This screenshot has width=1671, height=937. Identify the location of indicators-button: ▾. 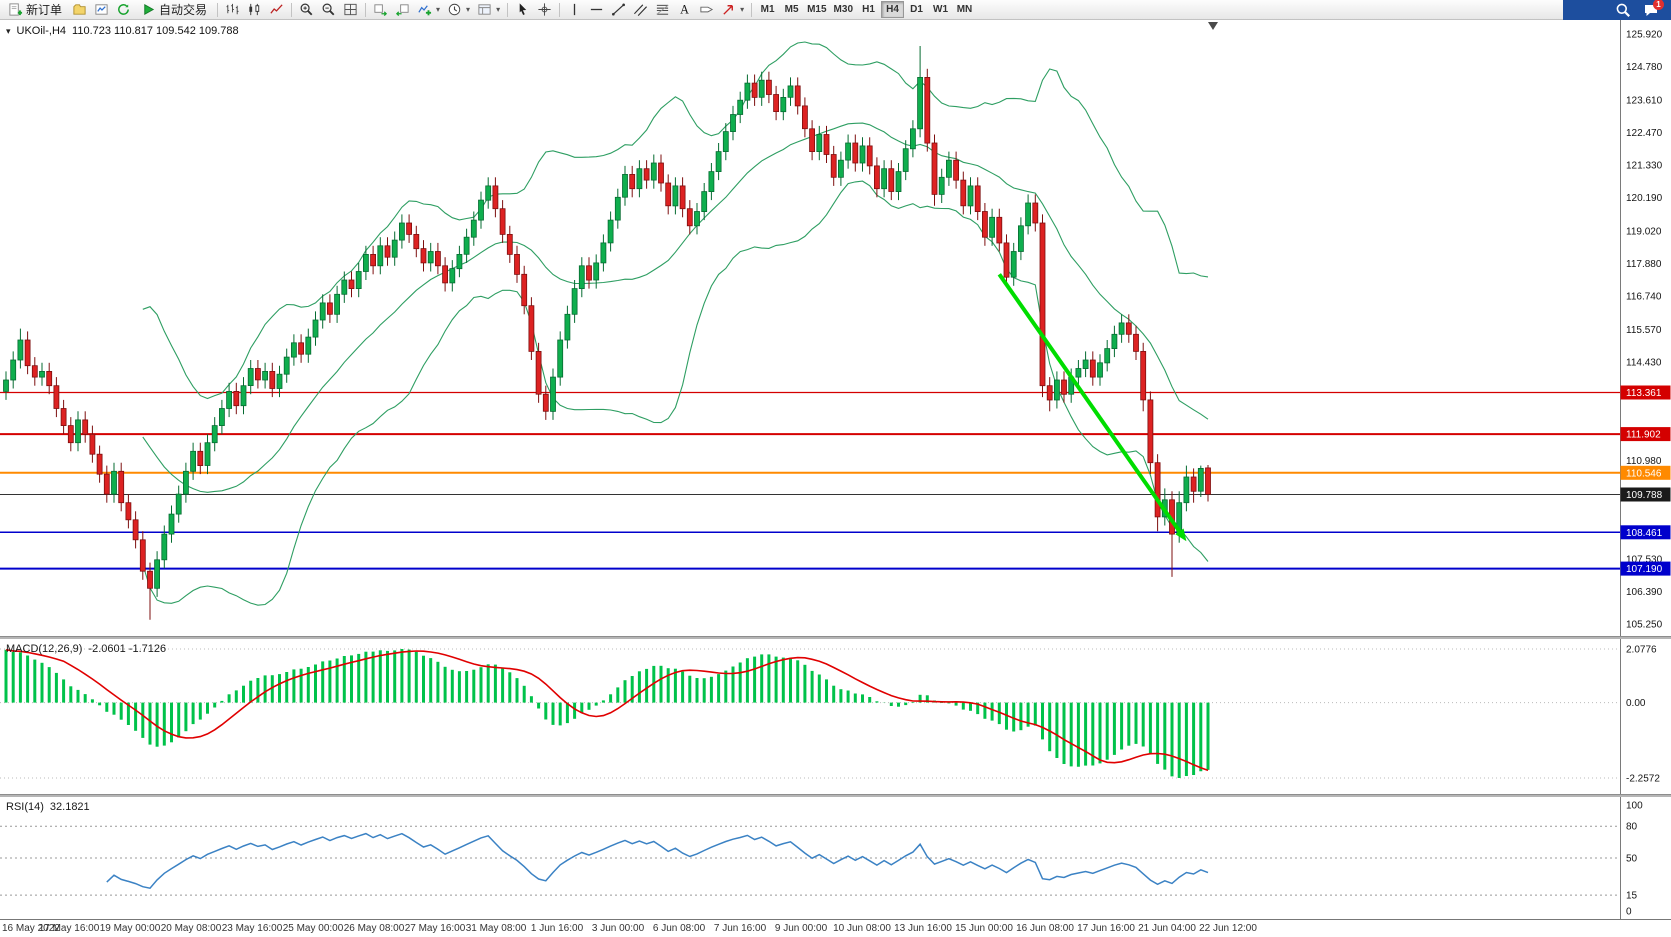
(428, 10).